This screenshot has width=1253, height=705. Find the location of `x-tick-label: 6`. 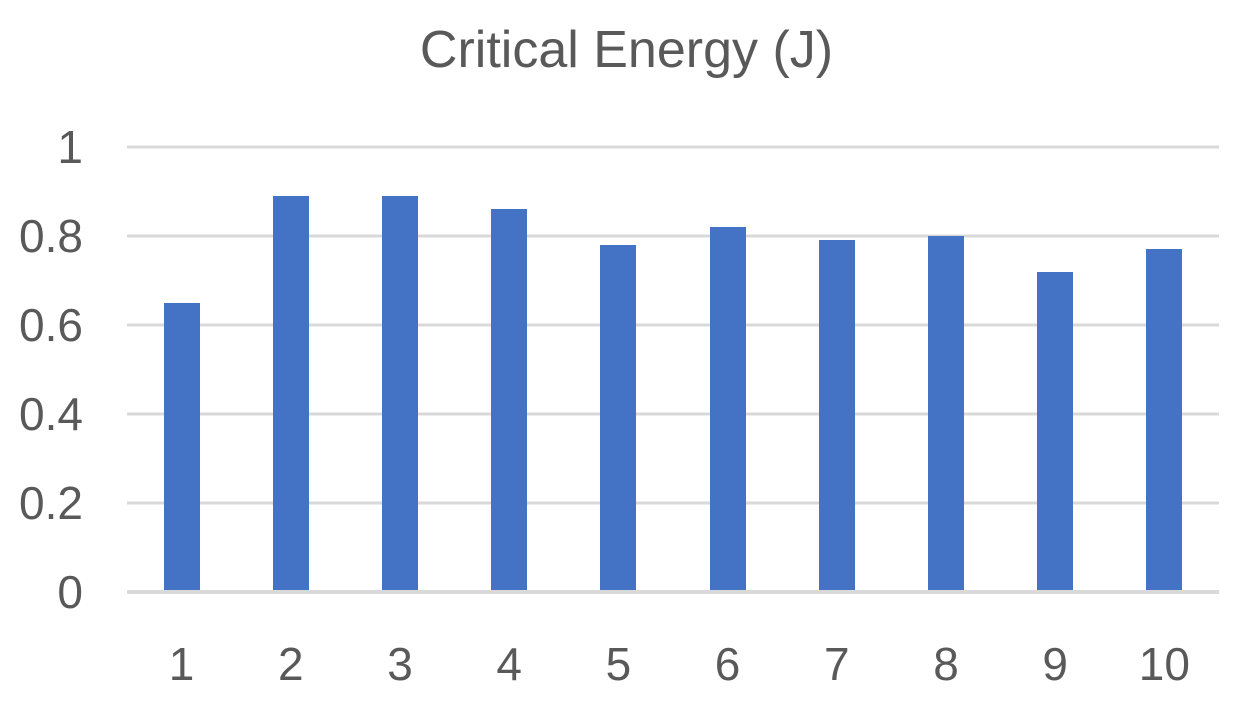

x-tick-label: 6 is located at coordinates (727, 664).